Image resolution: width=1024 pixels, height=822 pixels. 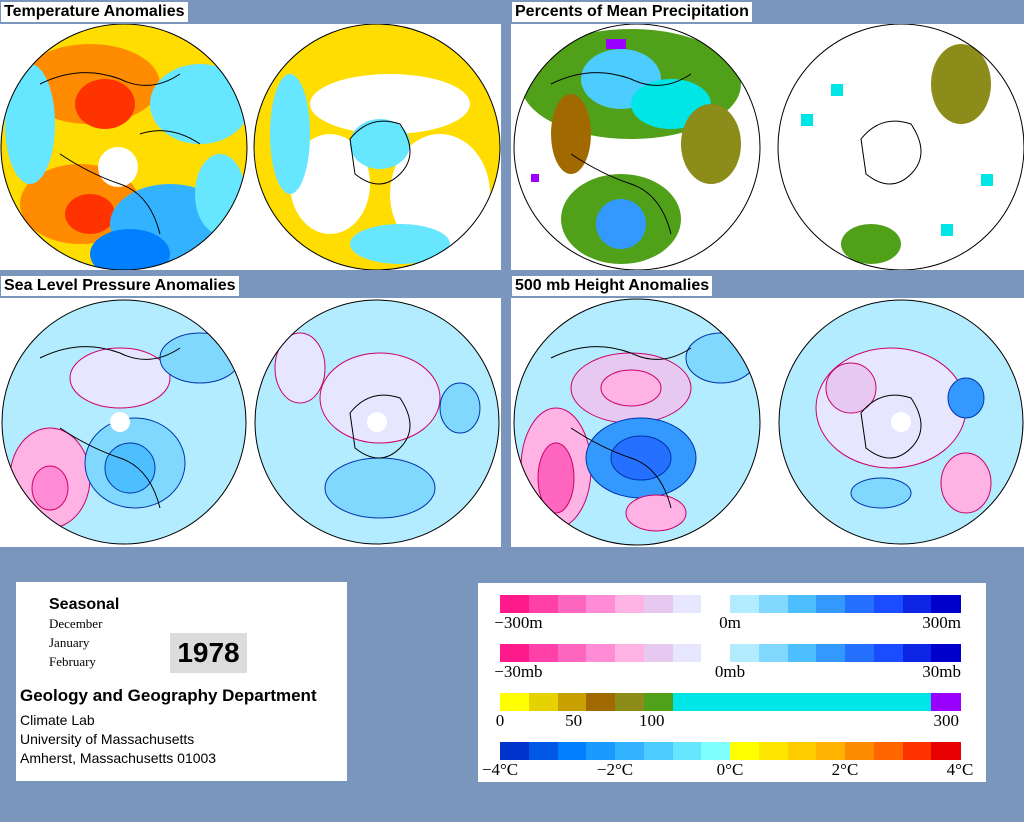 I want to click on precipitation-south-hemisphere, so click(x=901, y=147).